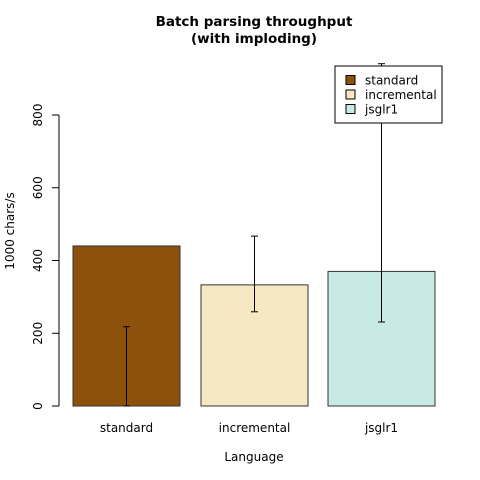 This screenshot has height=480, width=480. What do you see at coordinates (350, 80) in the screenshot?
I see `legend-swatch-standard` at bounding box center [350, 80].